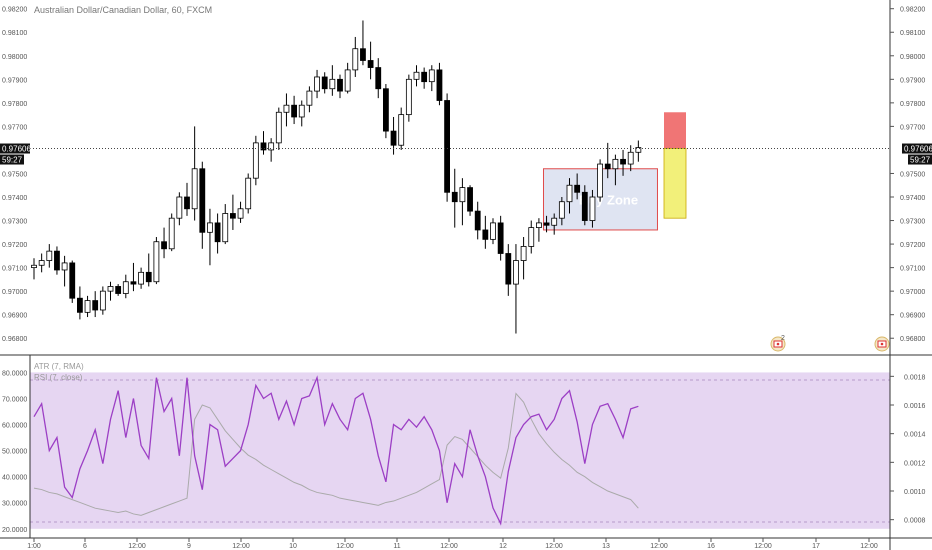  What do you see at coordinates (912, 127) in the screenshot?
I see `price-tick-label: 0.97700` at bounding box center [912, 127].